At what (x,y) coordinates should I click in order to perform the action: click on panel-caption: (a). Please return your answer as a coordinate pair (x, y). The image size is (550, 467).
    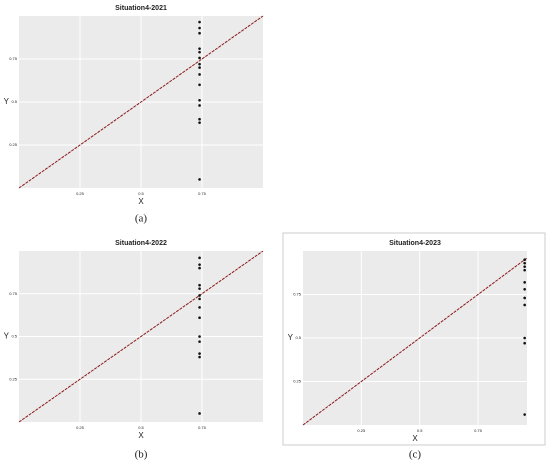
    Looking at the image, I should click on (141, 219).